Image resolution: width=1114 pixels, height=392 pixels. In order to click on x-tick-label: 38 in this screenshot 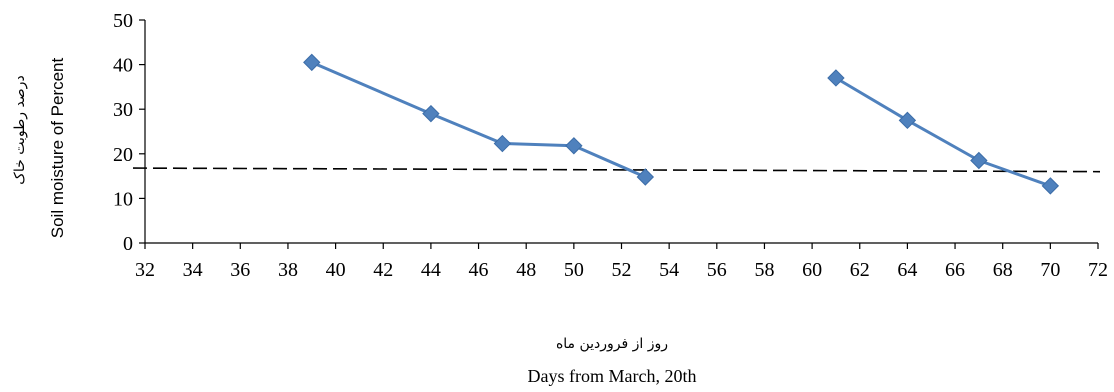, I will do `click(288, 270)`.